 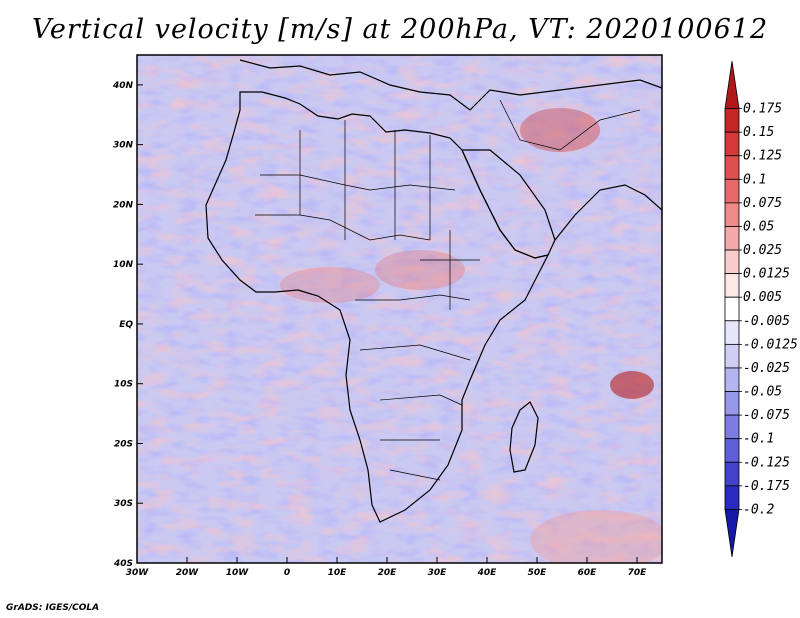 I want to click on colorbar-label: -0.175, so click(x=766, y=486).